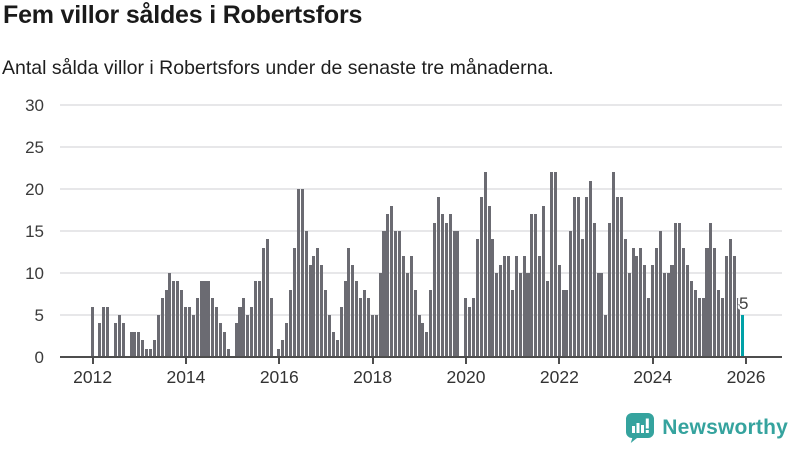 Image resolution: width=800 pixels, height=450 pixels. Describe the element at coordinates (744, 303) in the screenshot. I see `last-value-data-label: 5` at that location.